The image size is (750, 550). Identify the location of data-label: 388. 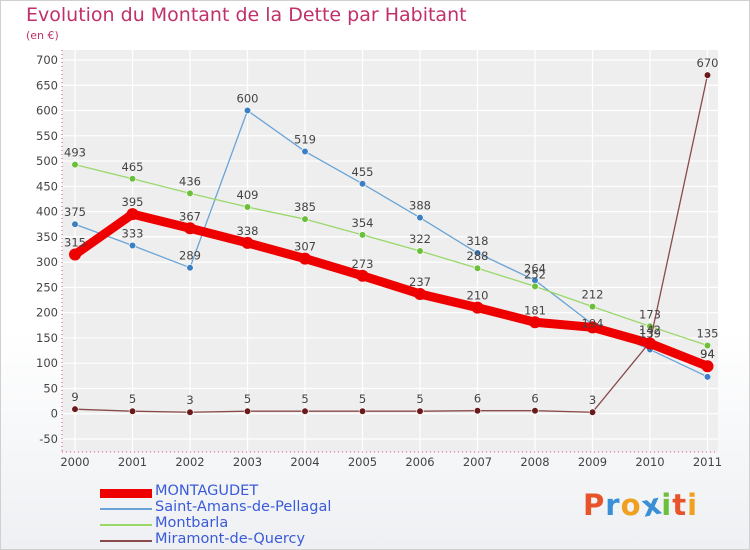
(420, 206).